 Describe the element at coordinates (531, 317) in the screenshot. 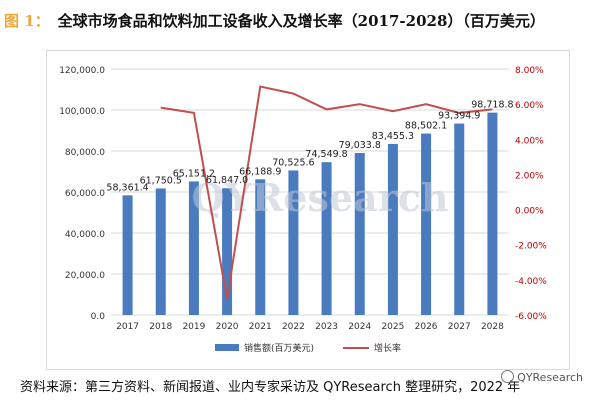

I see `y-right-tick-label: -6.00%` at that location.